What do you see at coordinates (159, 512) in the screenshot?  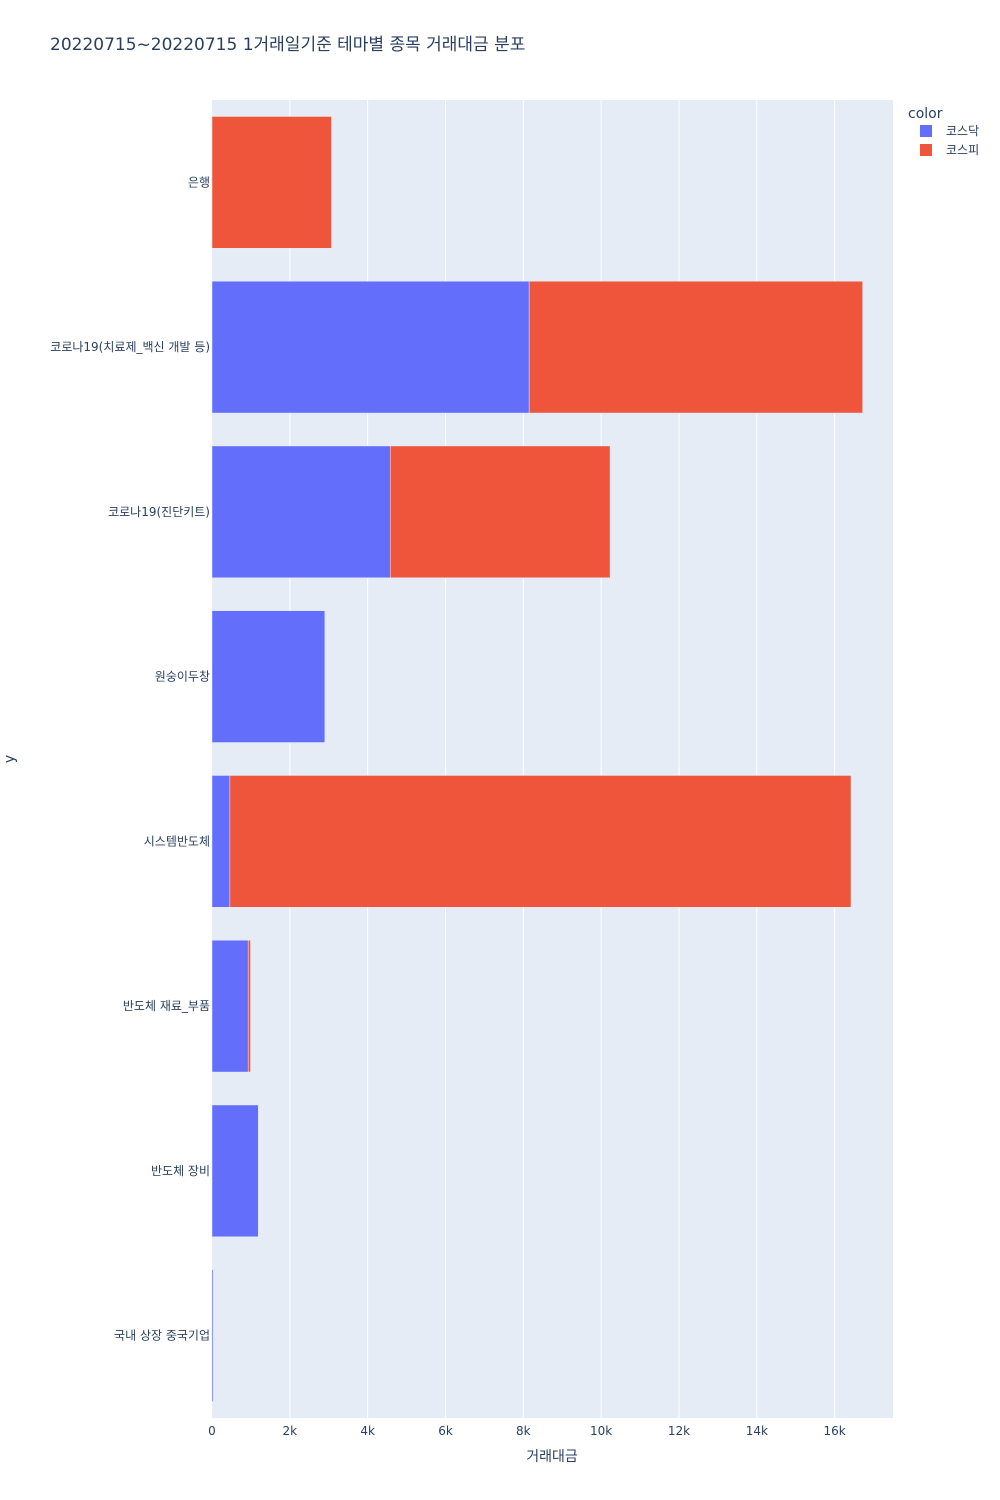 I see `y-tick-label: 코로나19(진단키트)` at bounding box center [159, 512].